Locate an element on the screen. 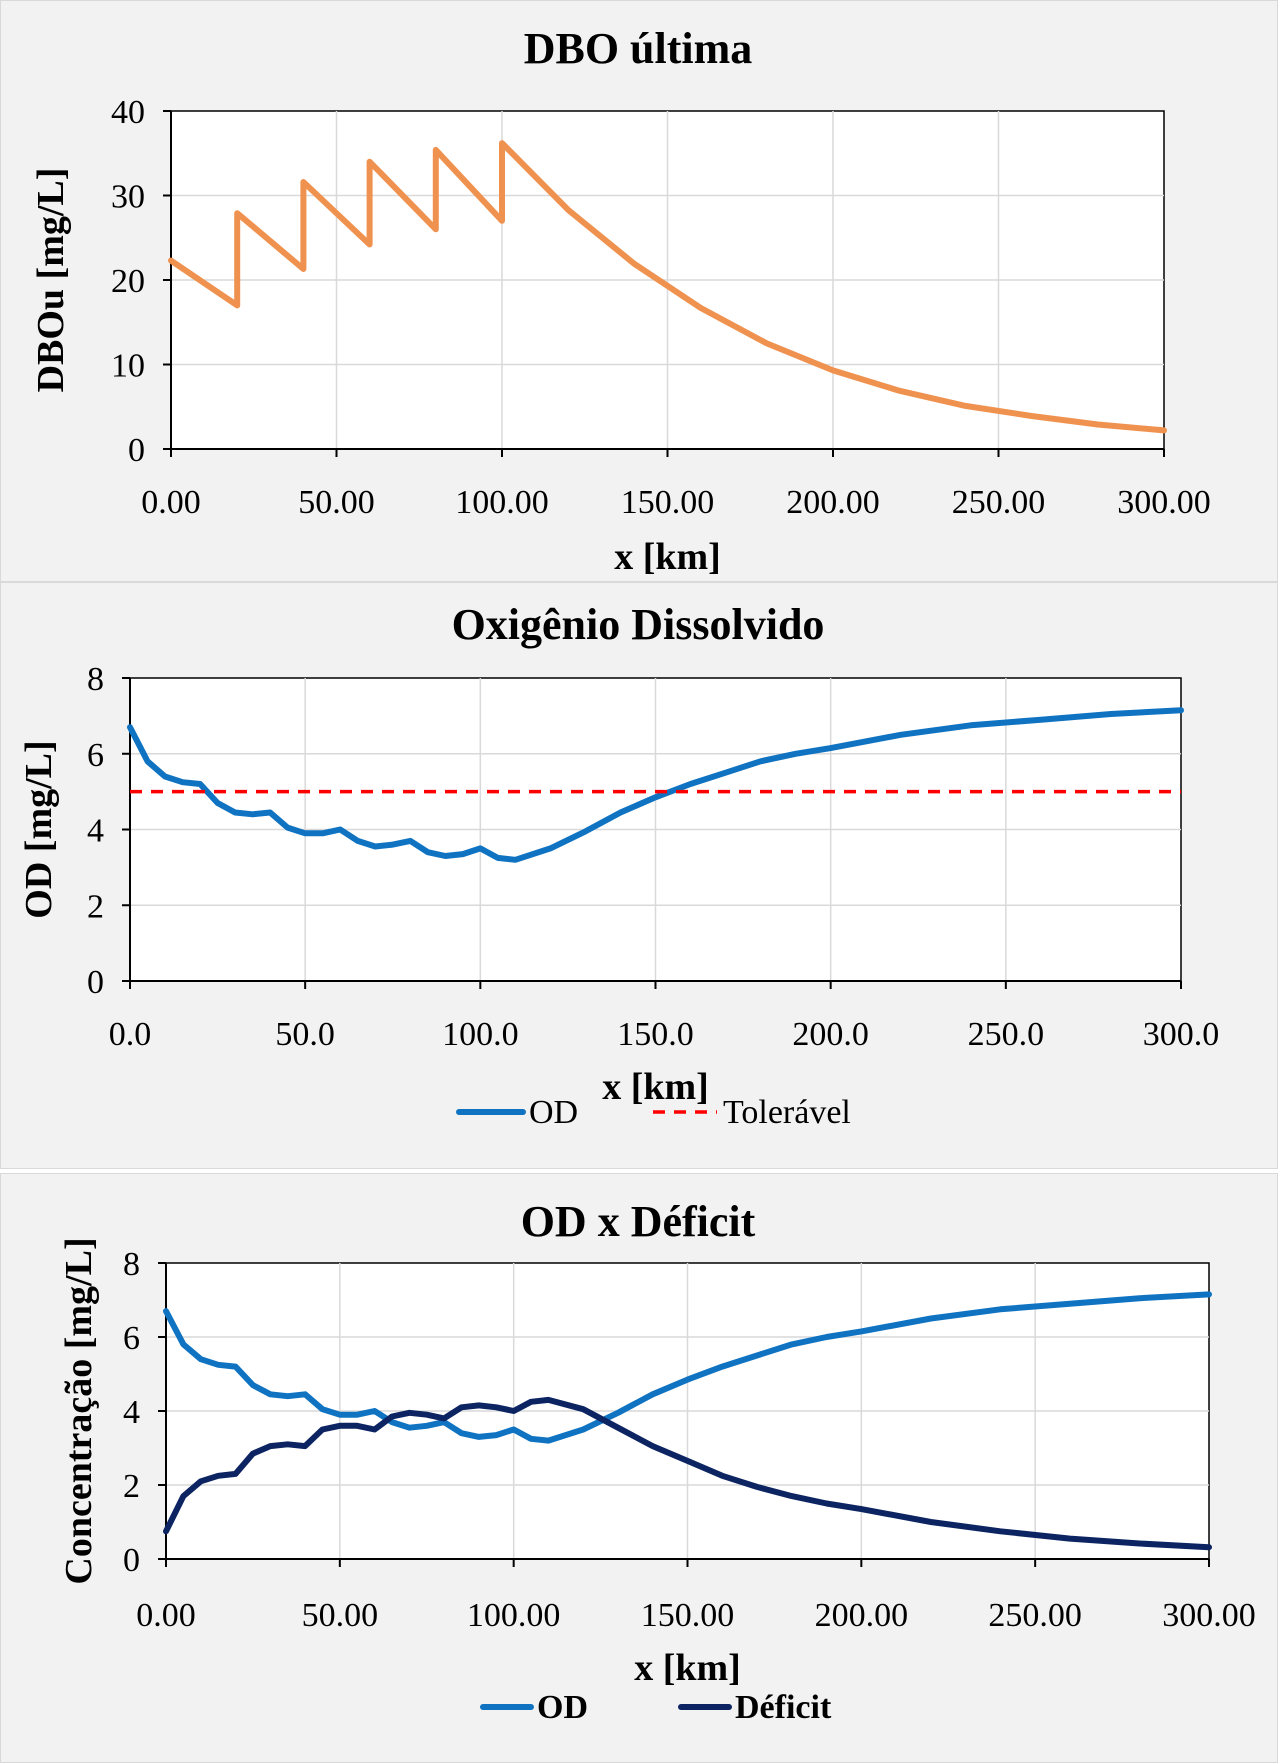  chart-title: OD x Déficit is located at coordinates (638, 1221).